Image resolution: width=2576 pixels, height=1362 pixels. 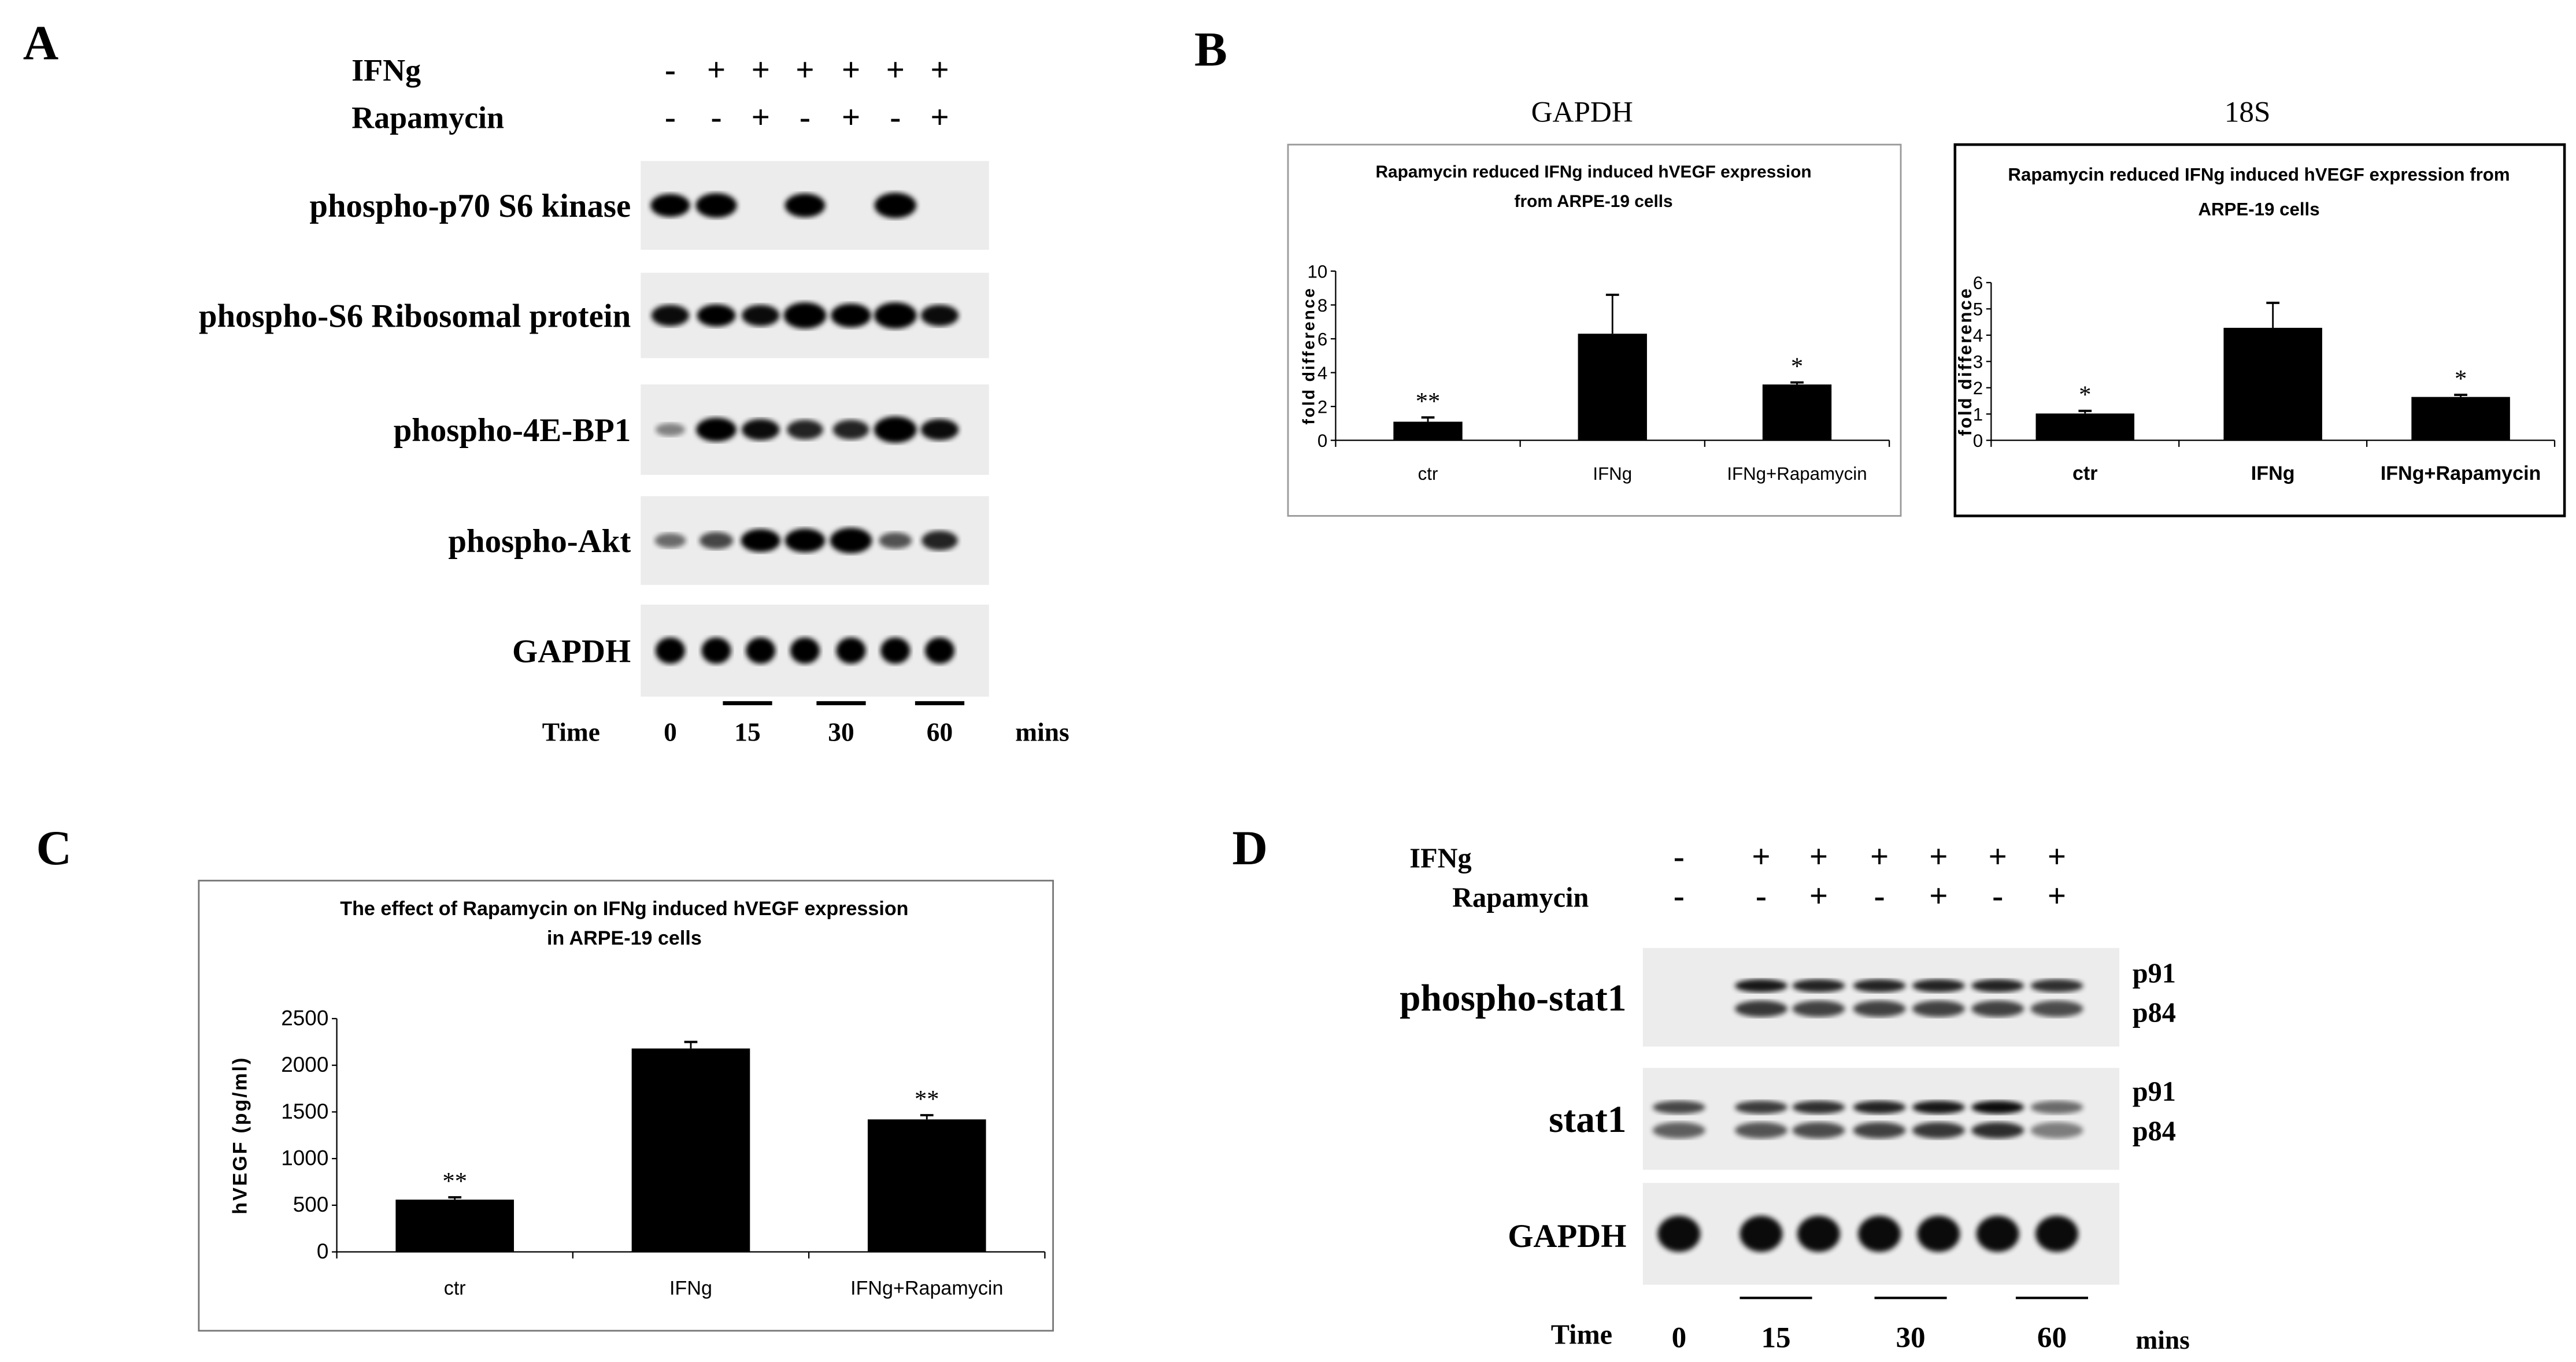 What do you see at coordinates (1567, 1236) in the screenshot?
I see `blot-label: GAPDH` at bounding box center [1567, 1236].